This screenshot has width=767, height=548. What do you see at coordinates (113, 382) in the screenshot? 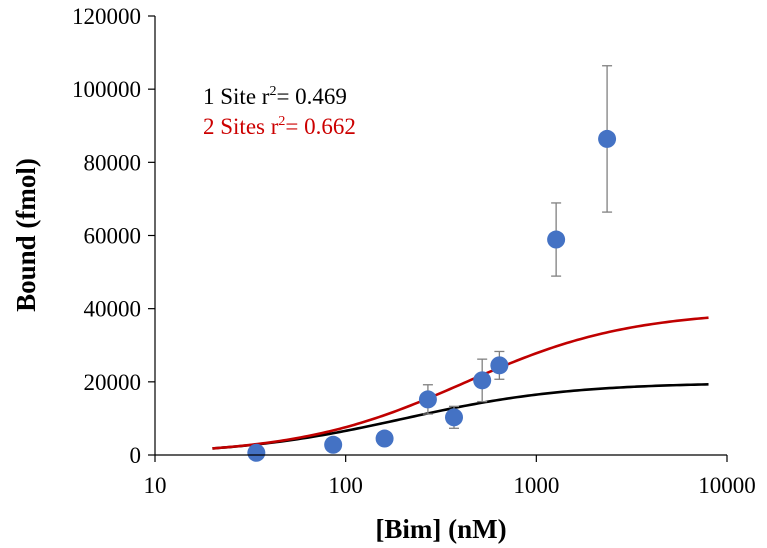
I see `y-tick-label: 20000` at bounding box center [113, 382].